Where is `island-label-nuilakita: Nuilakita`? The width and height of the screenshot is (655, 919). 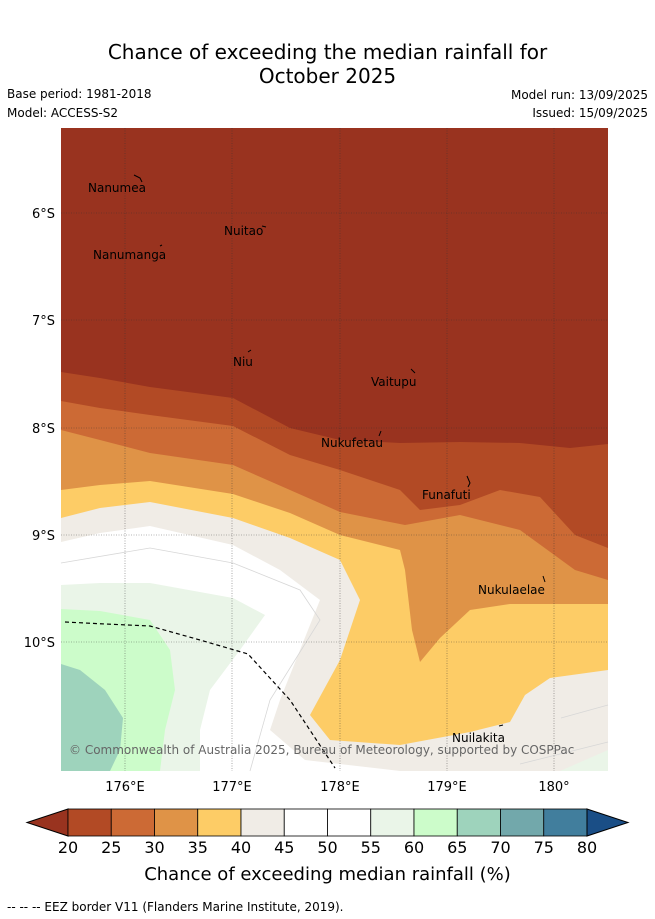
island-label-nuilakita: Nuilakita is located at coordinates (478, 738).